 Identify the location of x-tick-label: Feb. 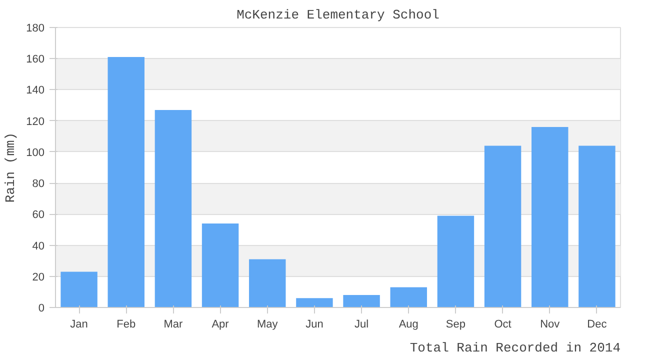
(126, 324).